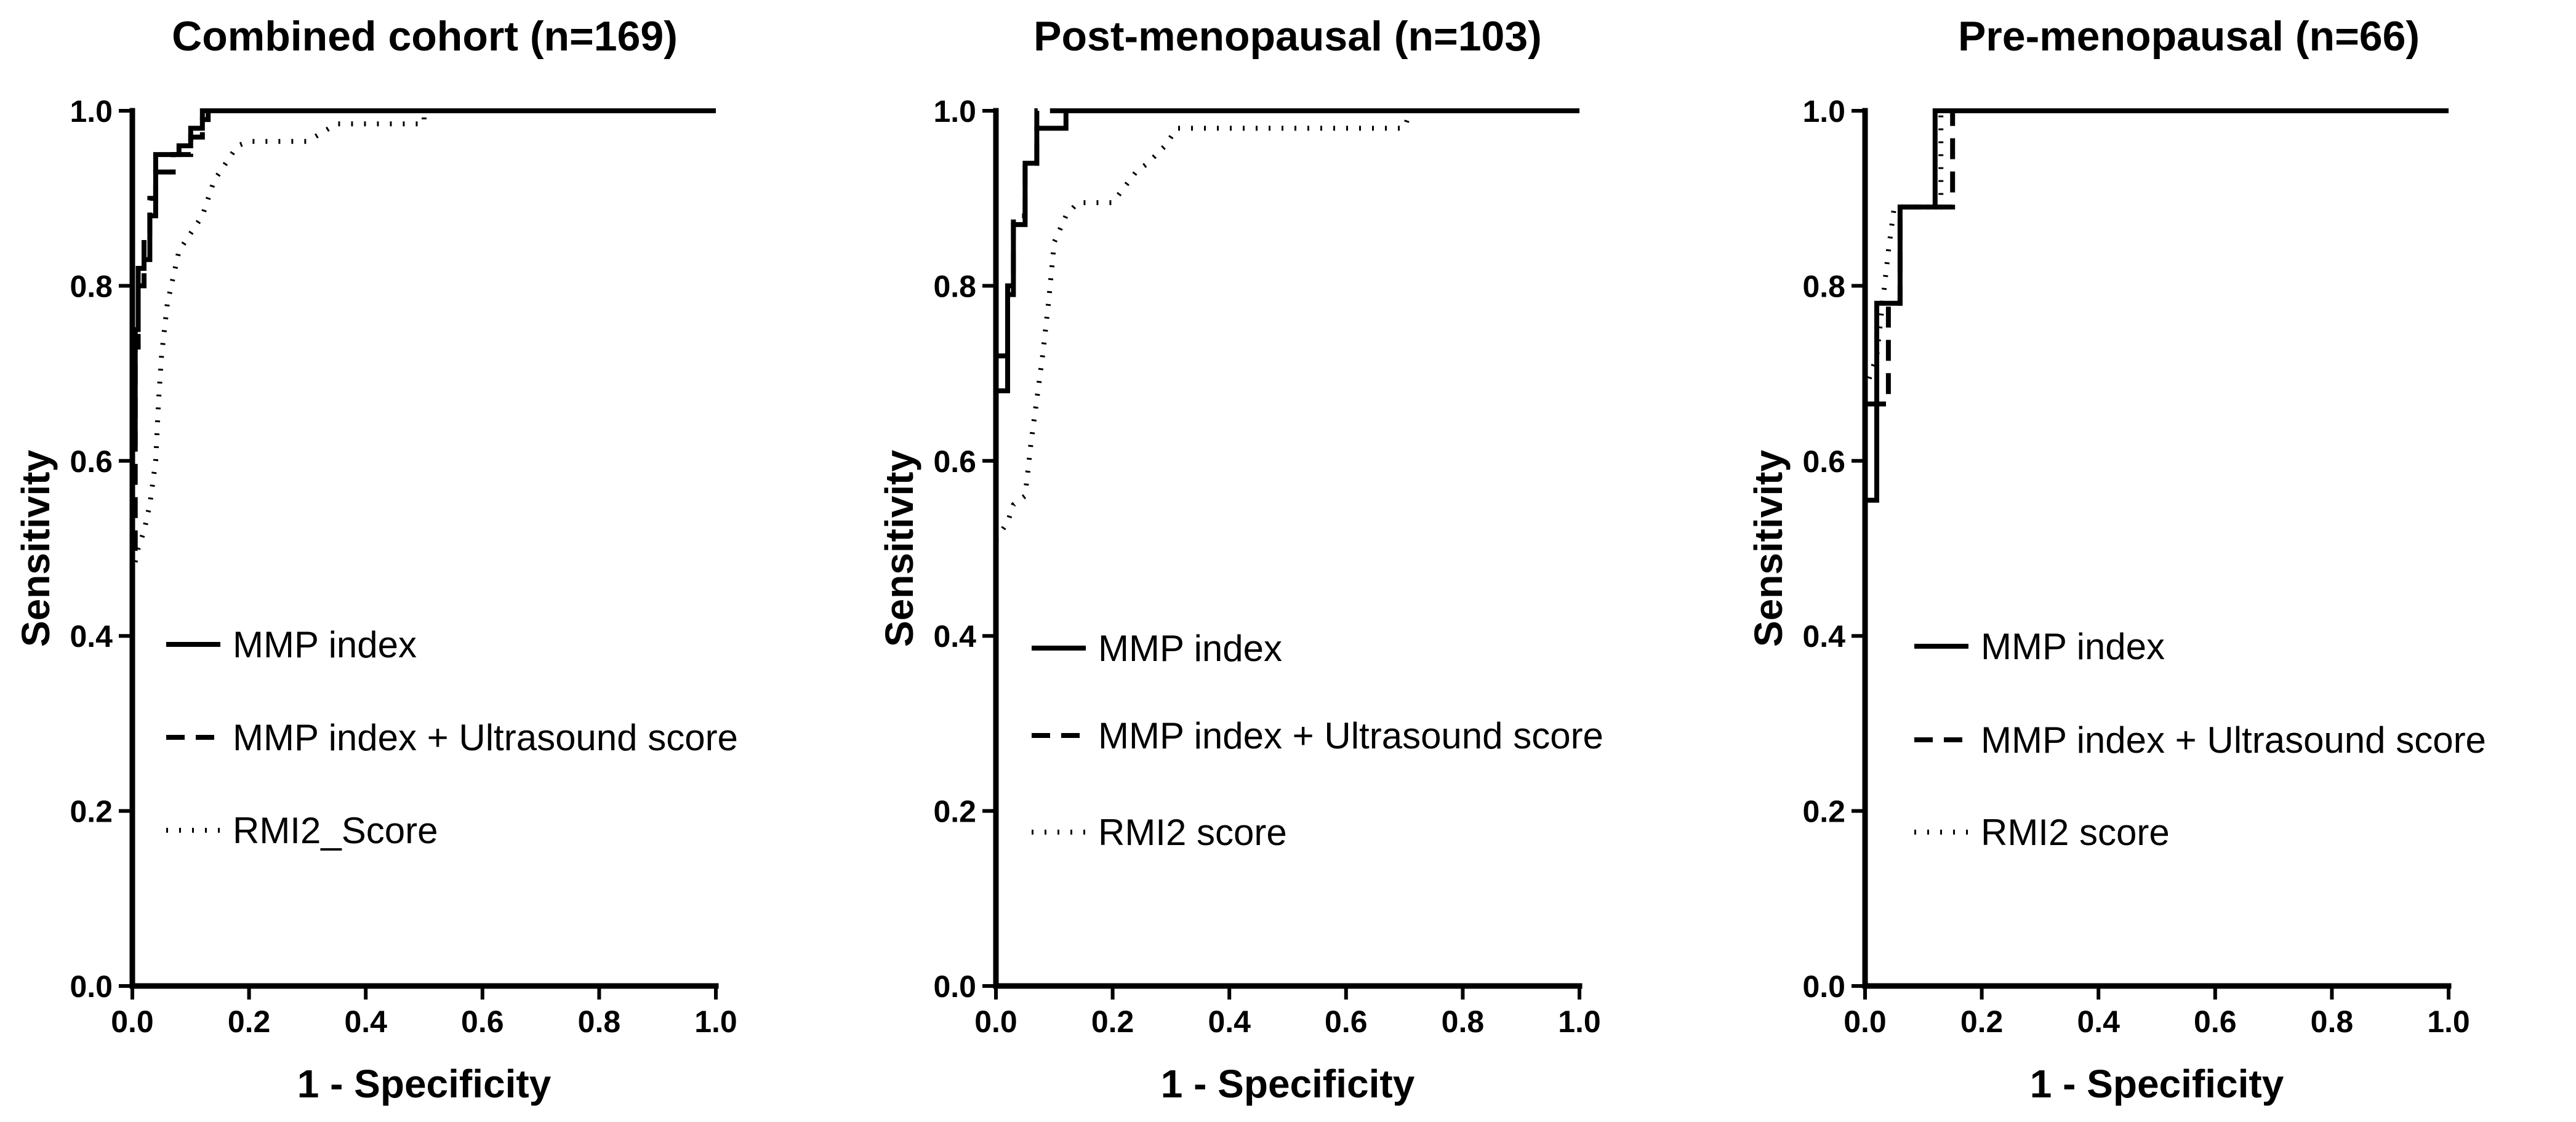 Image resolution: width=2576 pixels, height=1122 pixels. Describe the element at coordinates (425, 36) in the screenshot. I see `chart-title: Combined cohort (n=169)` at that location.